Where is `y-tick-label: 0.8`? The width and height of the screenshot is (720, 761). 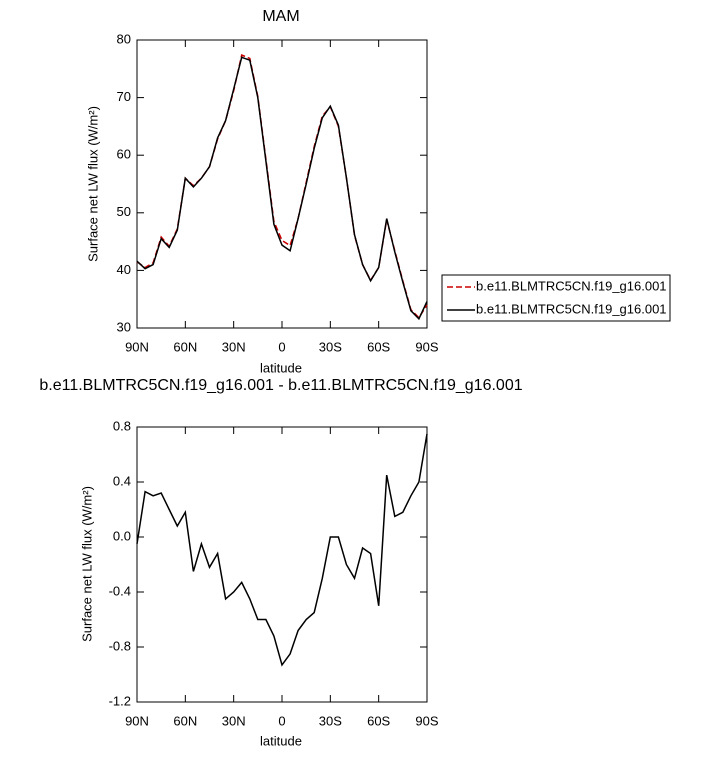 y-tick-label: 0.8 is located at coordinates (122, 425).